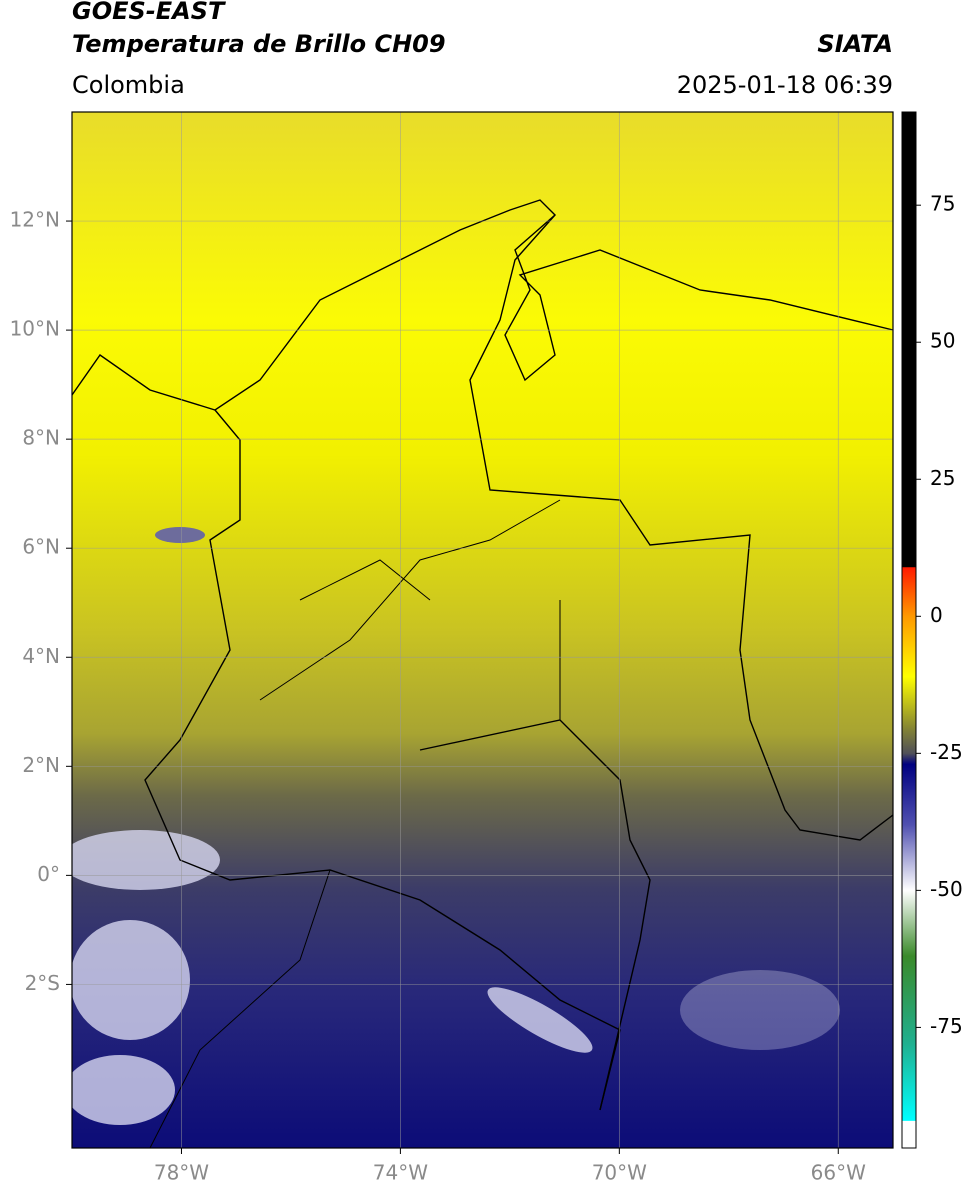 This screenshot has height=1194, width=966. I want to click on y-tick-label: 0°, so click(48, 874).